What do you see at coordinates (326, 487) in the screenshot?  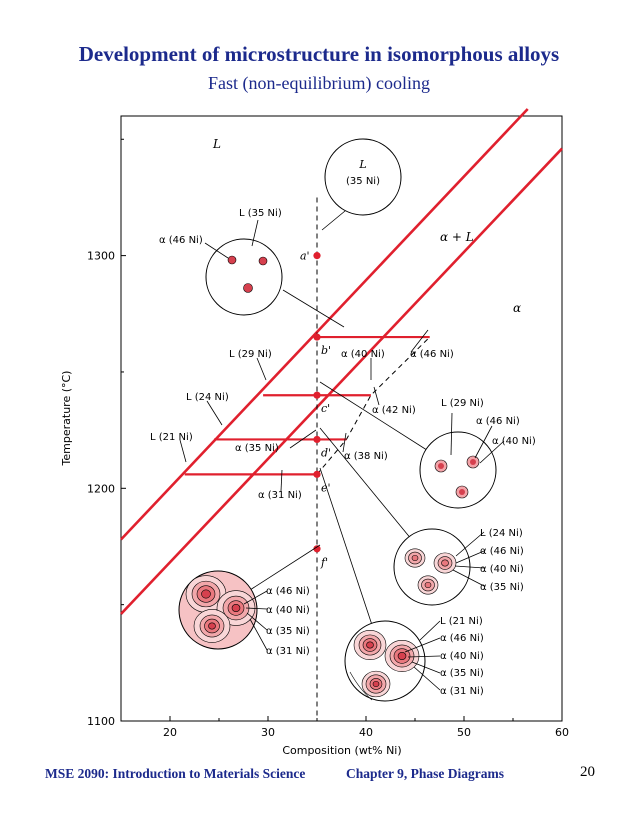 I see `point-label: e'` at bounding box center [326, 487].